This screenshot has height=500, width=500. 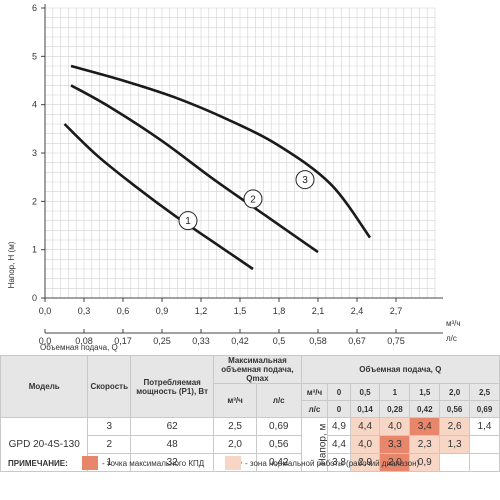 I want to click on q-m3-2: 1, so click(x=395, y=392).